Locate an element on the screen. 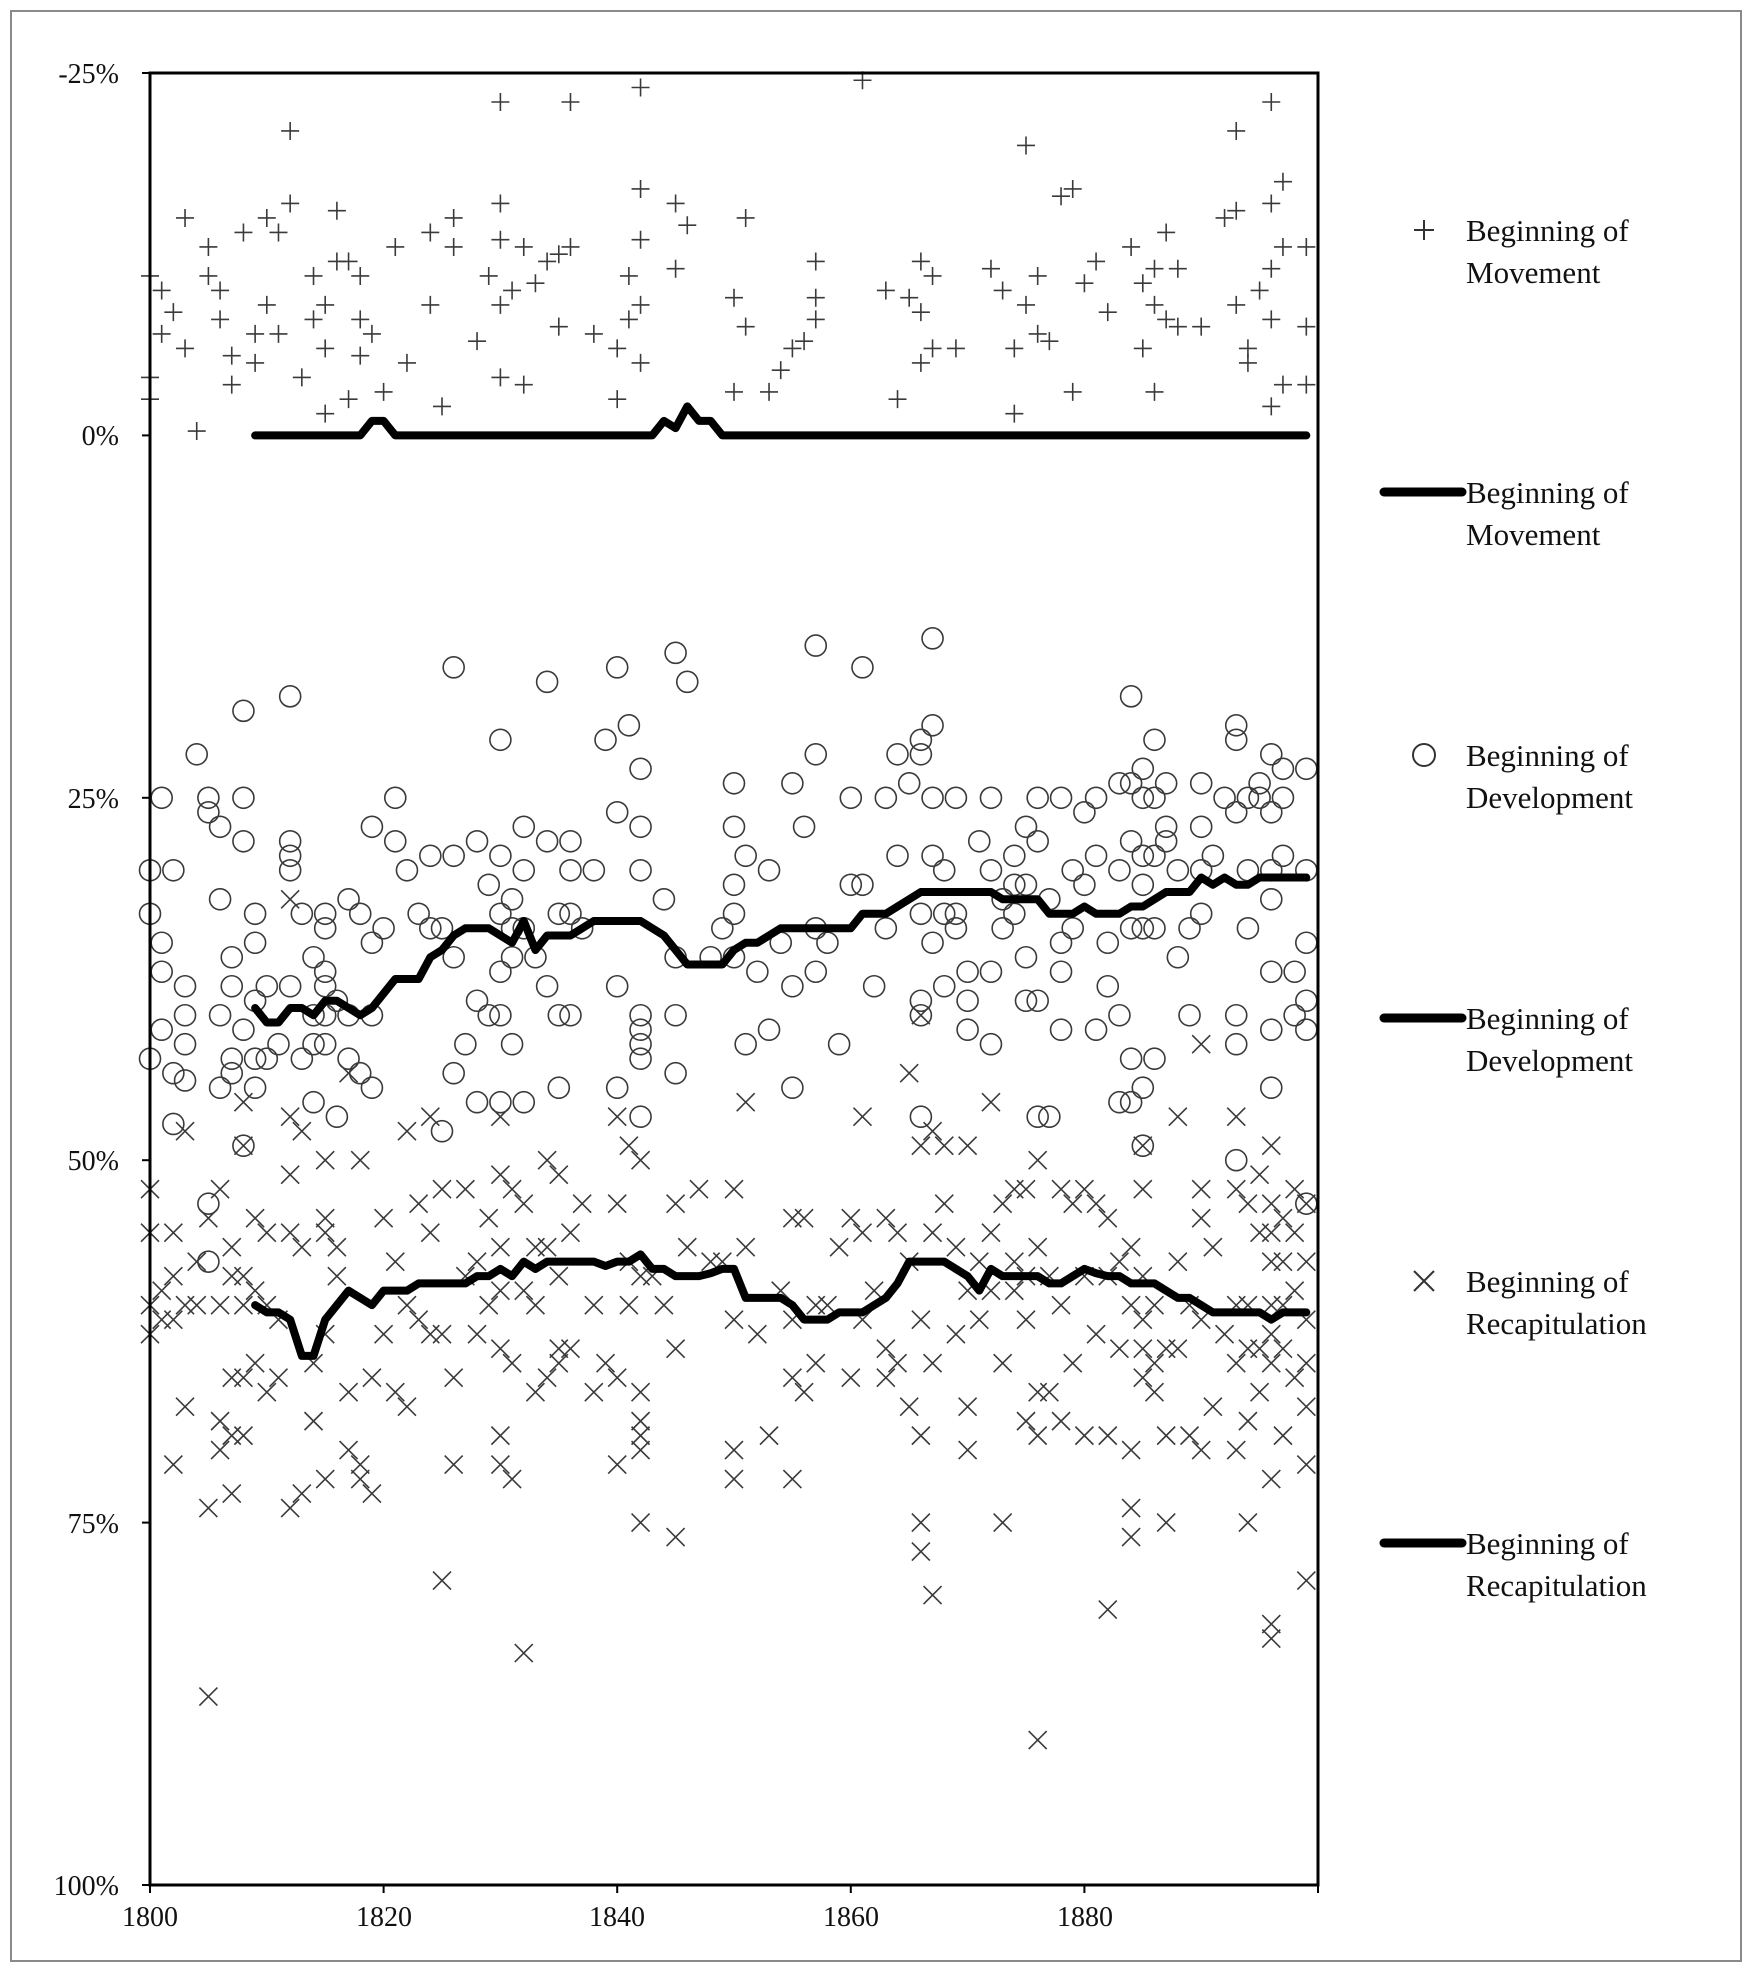 This screenshot has height=1976, width=1756. moving-average-line is located at coordinates (781, 421).